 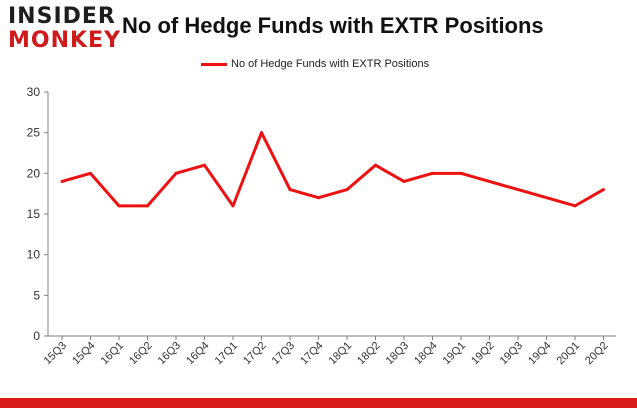 I want to click on chart-legend: No of Hedge Funds with EXTR Positions, so click(x=315, y=64).